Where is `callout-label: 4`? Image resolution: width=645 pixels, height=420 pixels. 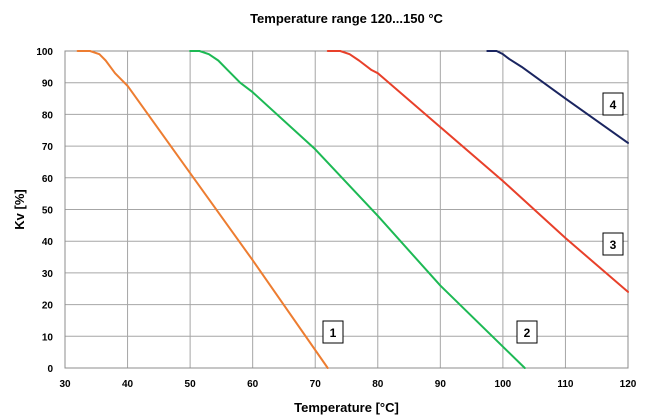 callout-label: 4 is located at coordinates (613, 105).